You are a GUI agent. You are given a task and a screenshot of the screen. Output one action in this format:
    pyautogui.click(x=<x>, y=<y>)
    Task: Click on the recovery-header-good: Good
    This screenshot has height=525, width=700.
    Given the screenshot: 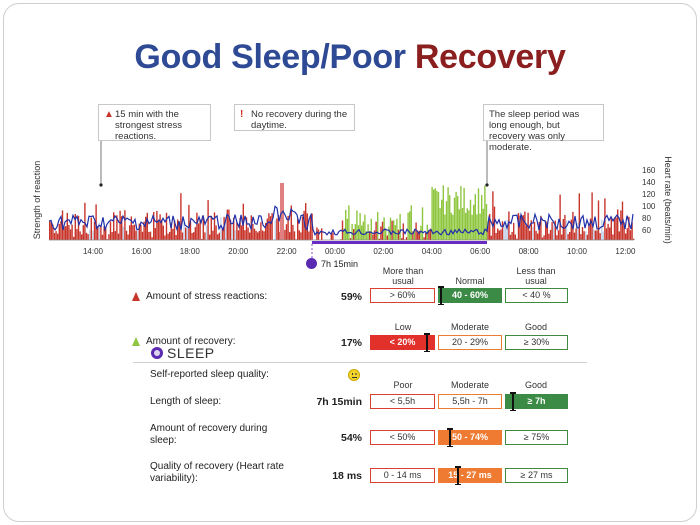 What is the action you would take?
    pyautogui.click(x=536, y=327)
    